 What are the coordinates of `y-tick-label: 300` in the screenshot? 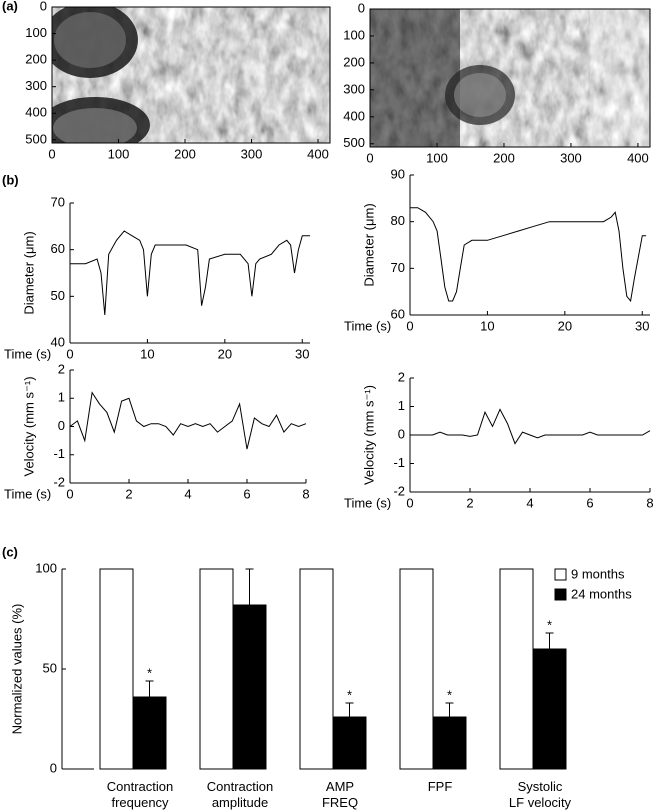 It's located at (36, 85).